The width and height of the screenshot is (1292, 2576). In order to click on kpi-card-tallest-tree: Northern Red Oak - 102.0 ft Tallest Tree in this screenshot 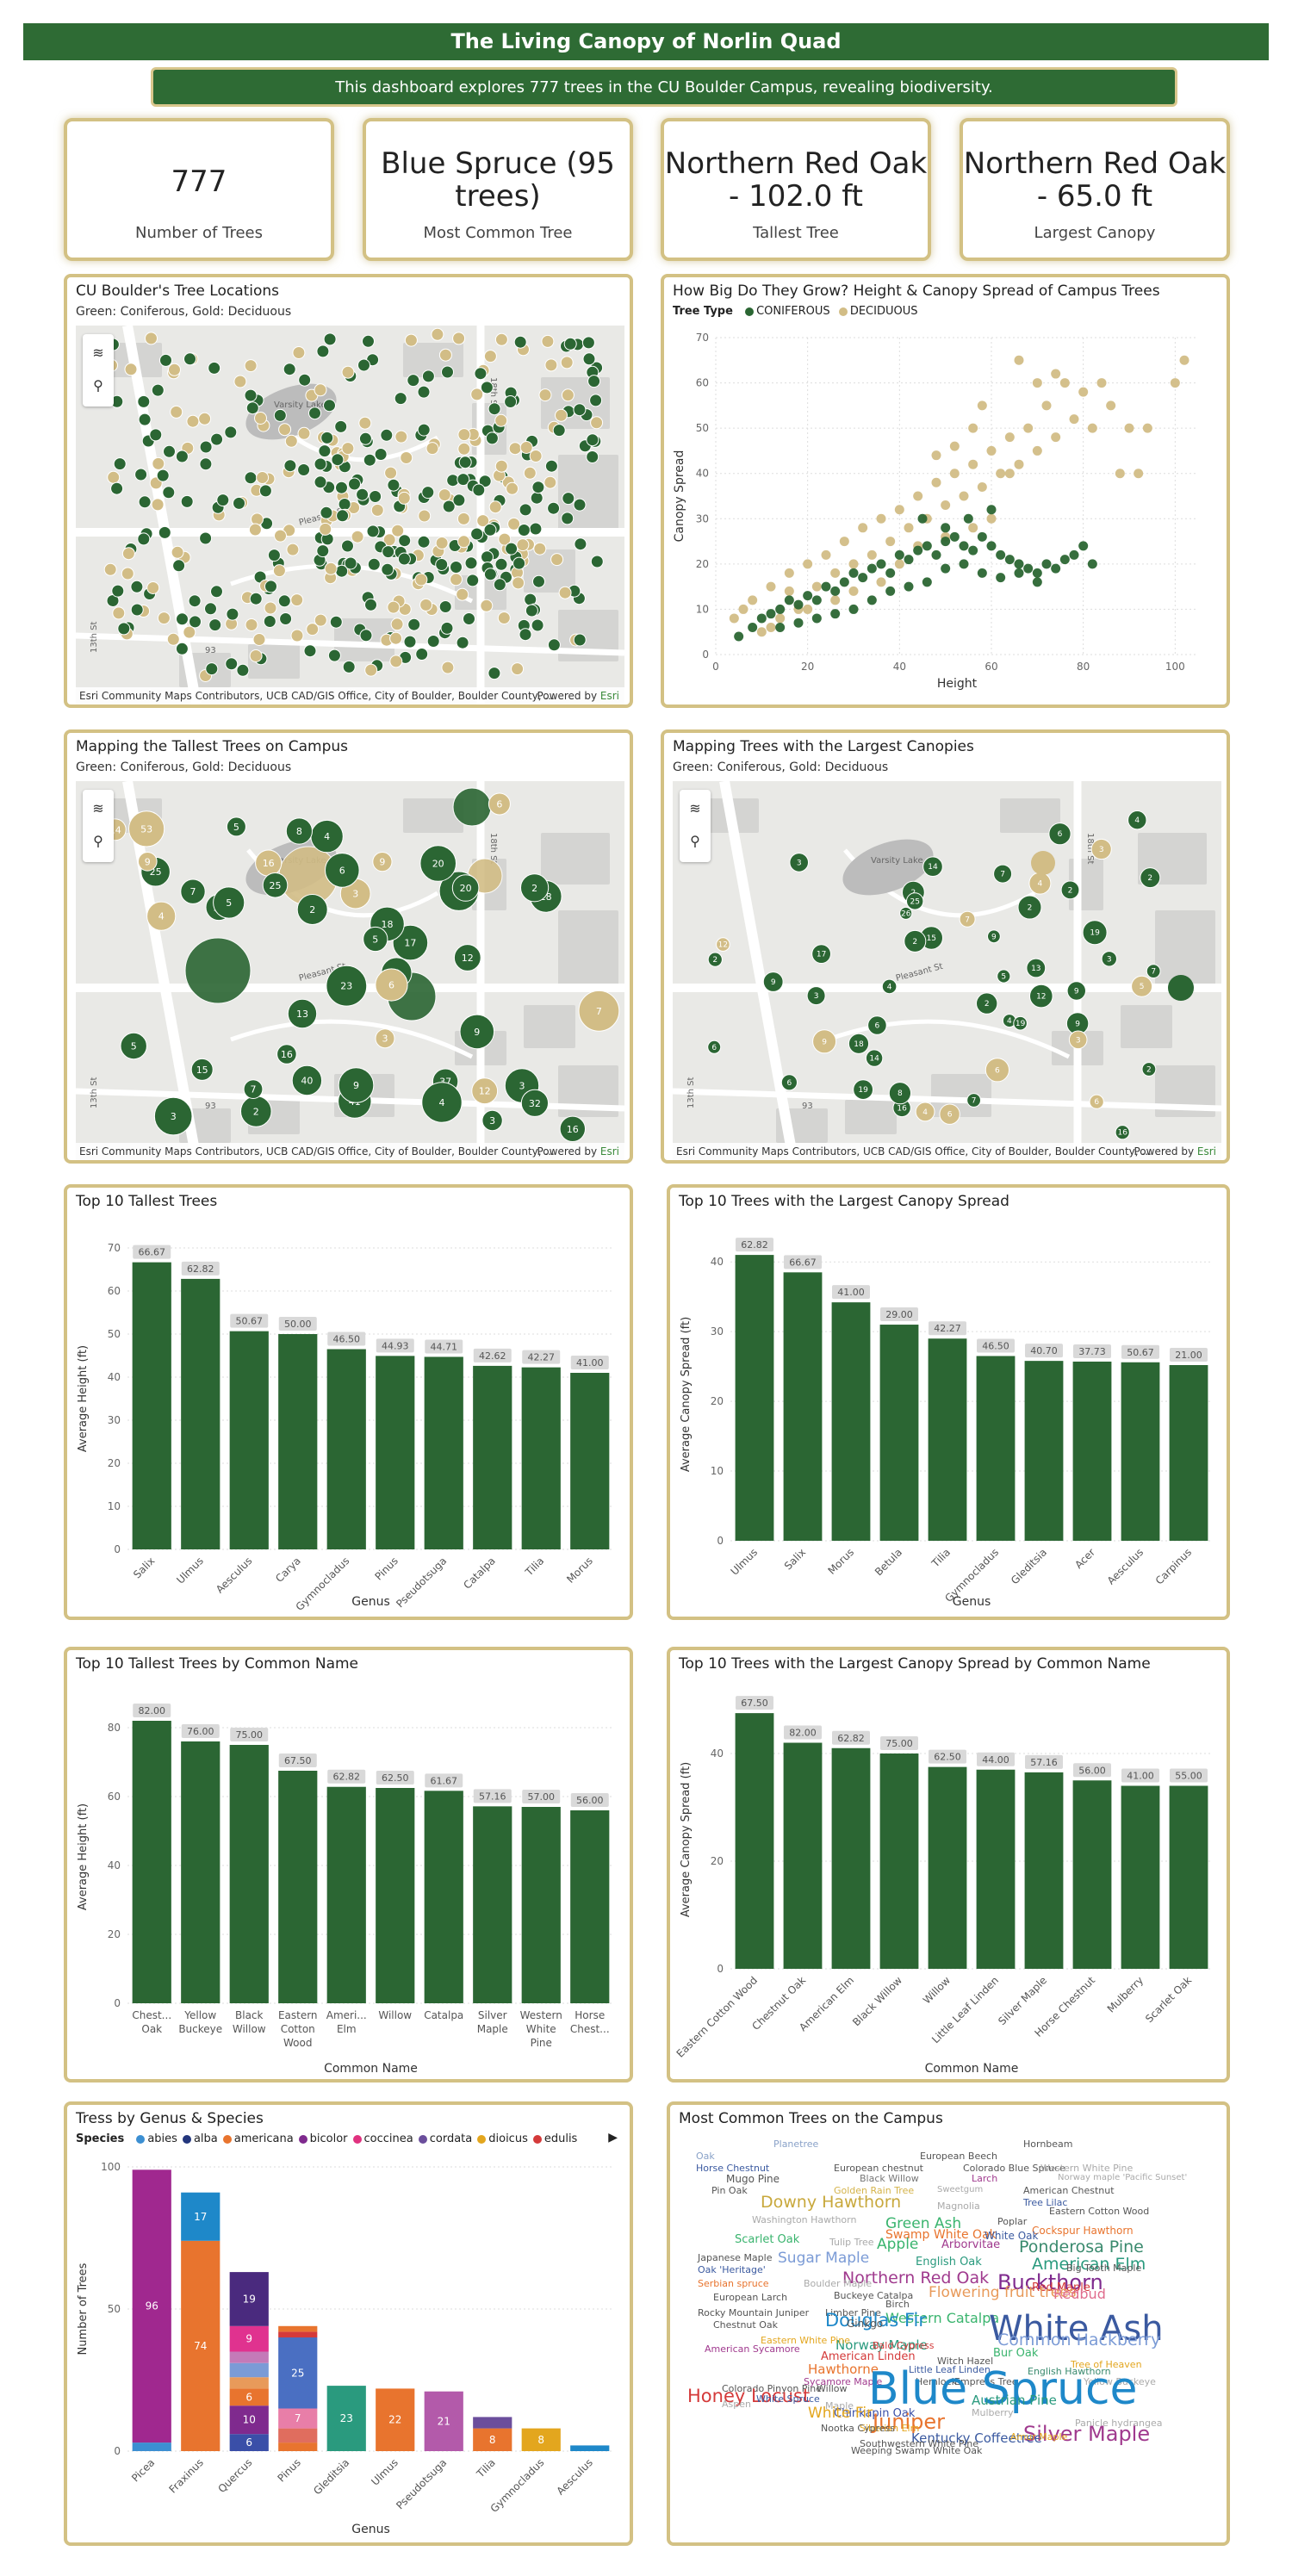, I will do `click(796, 189)`.